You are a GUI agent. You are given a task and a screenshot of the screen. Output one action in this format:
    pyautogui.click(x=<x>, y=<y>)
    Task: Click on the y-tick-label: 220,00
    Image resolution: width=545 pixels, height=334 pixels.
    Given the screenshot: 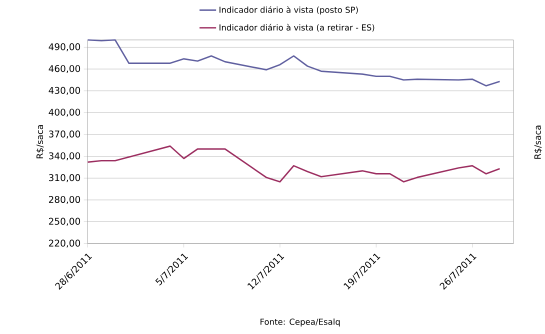 What is the action you would take?
    pyautogui.click(x=64, y=244)
    